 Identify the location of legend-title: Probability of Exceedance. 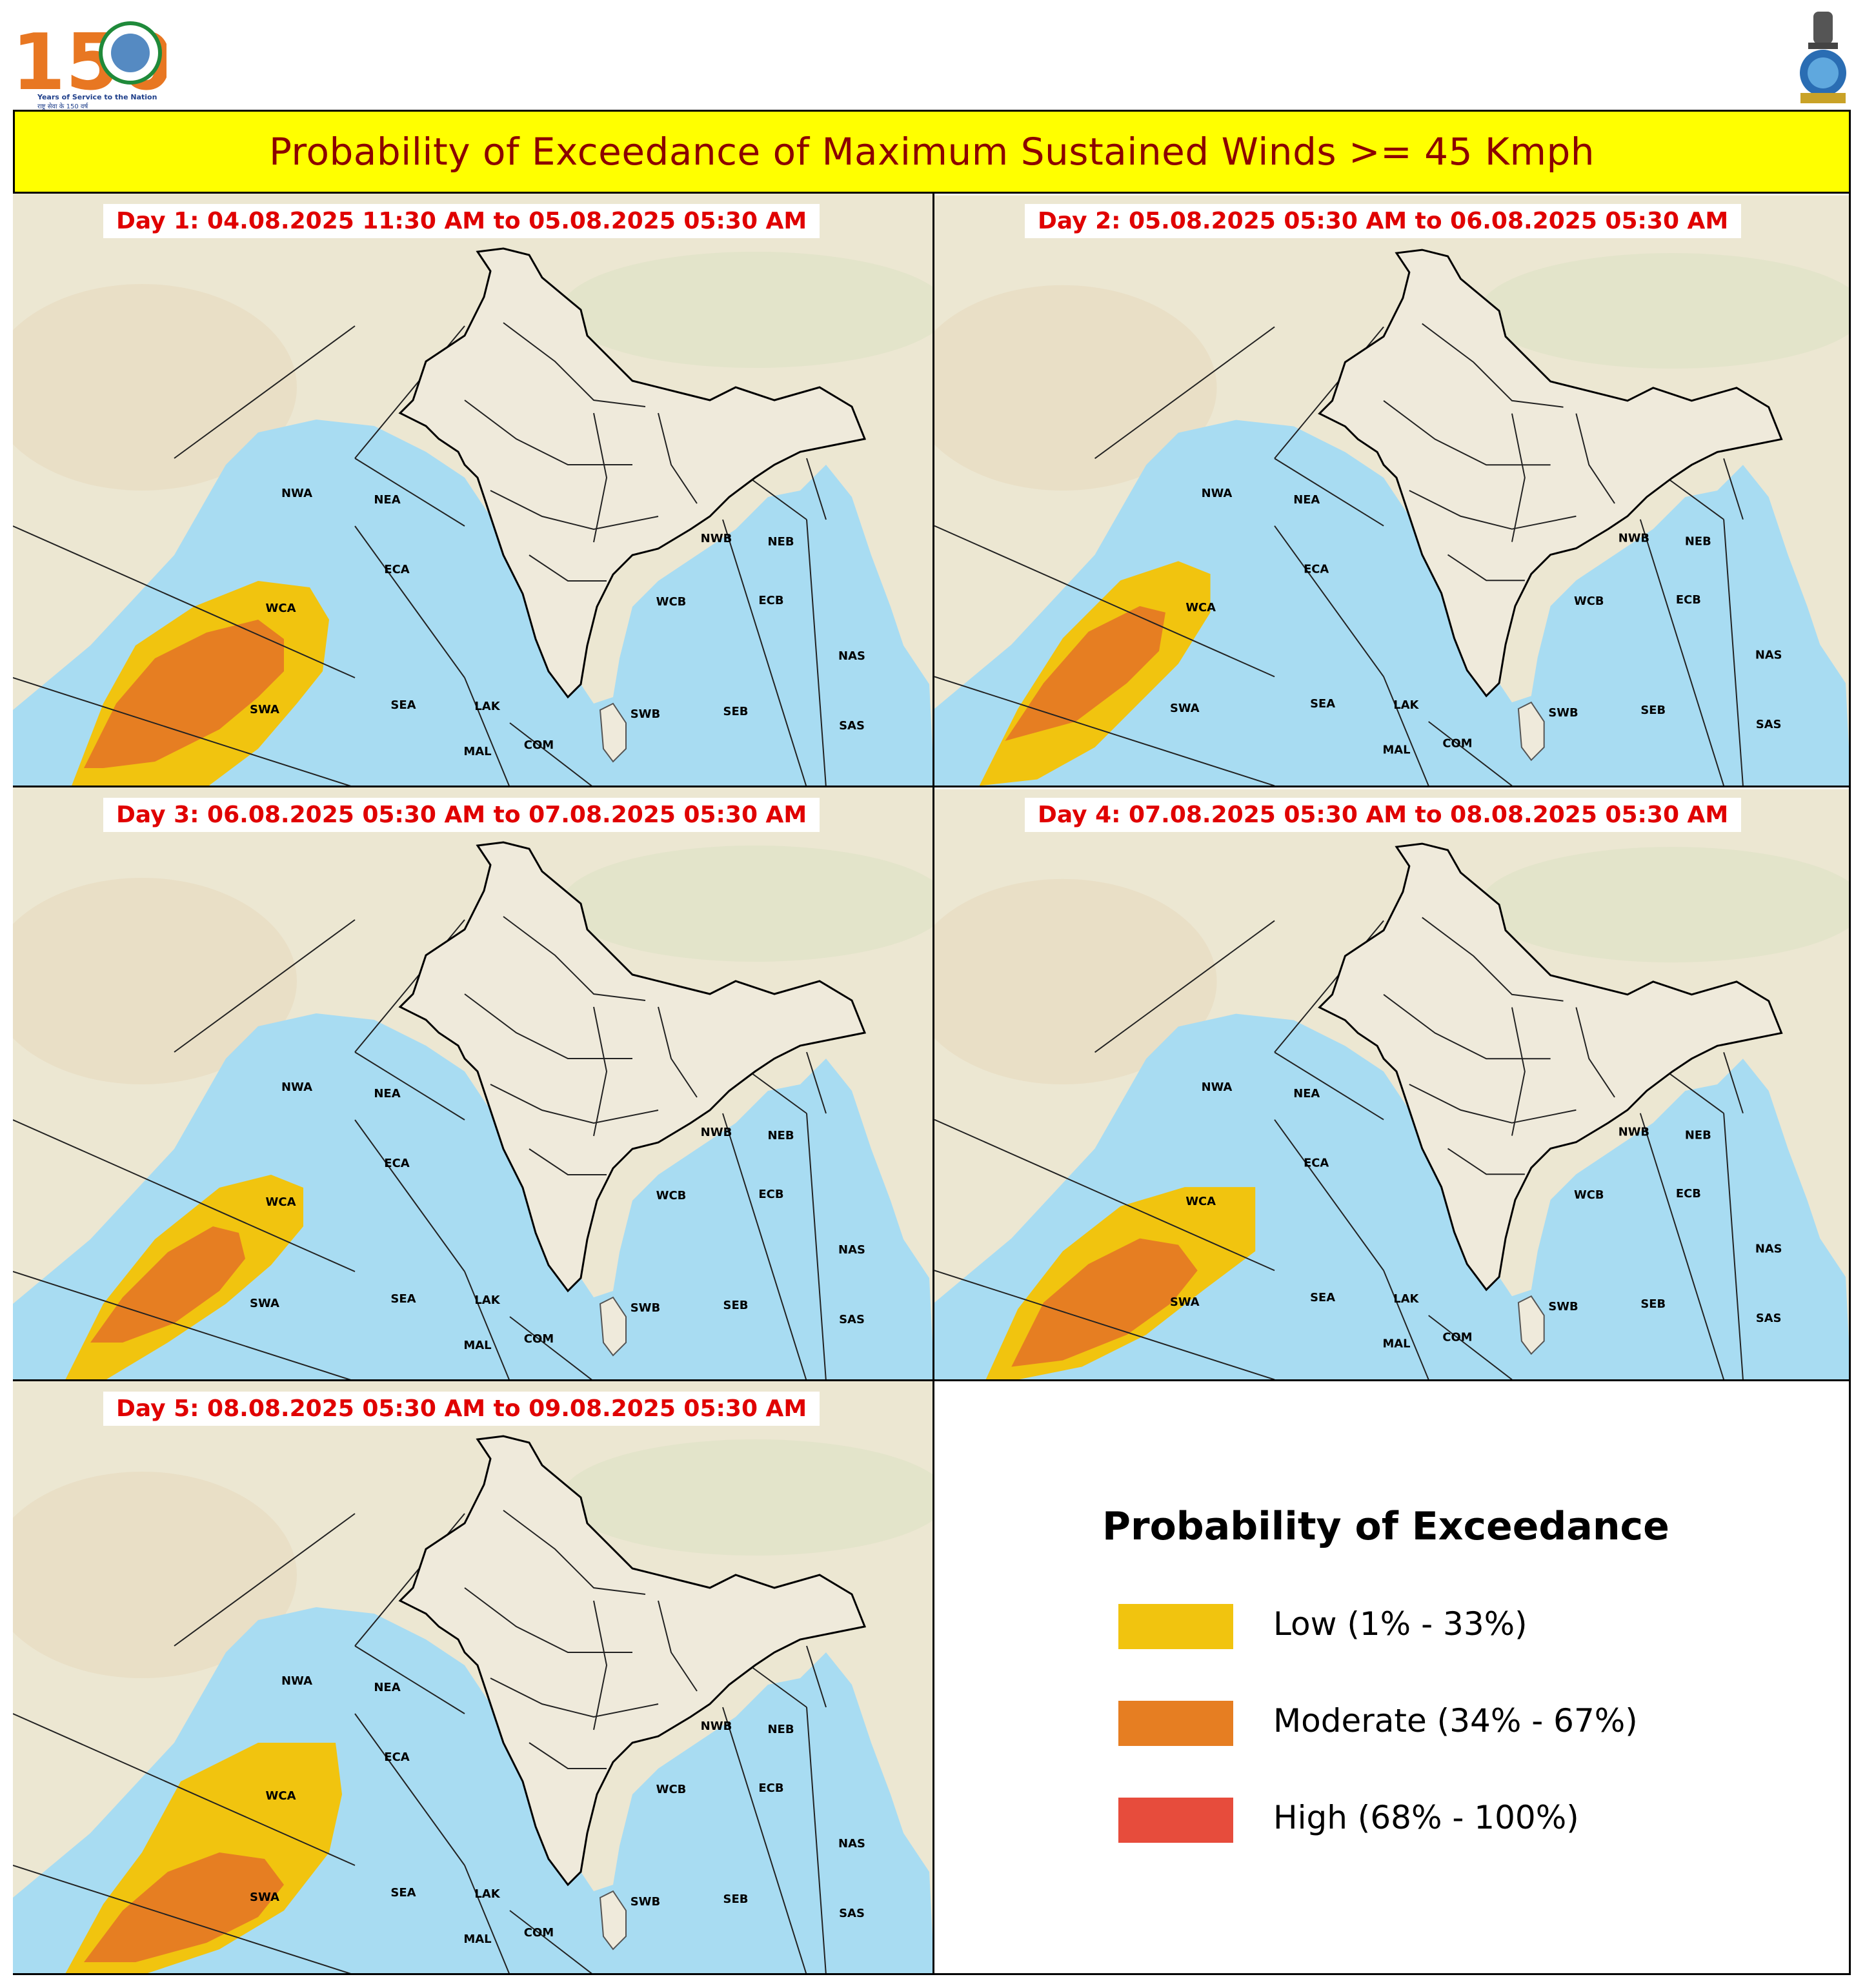
(1385, 1527).